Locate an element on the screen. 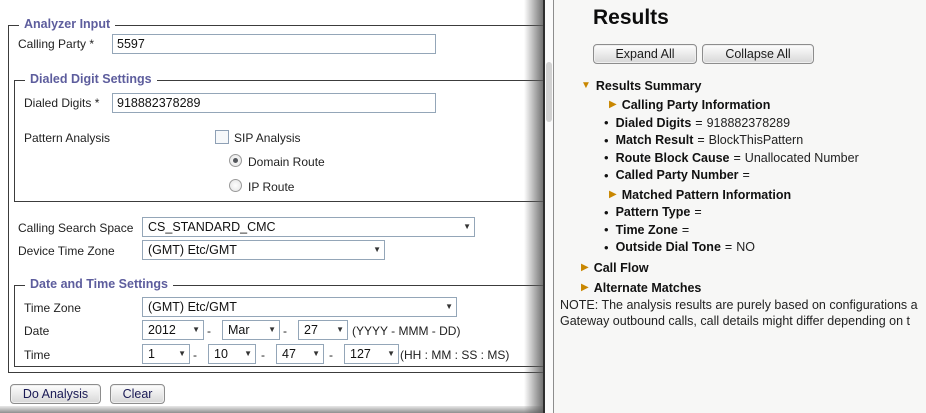 The width and height of the screenshot is (926, 413). tree-section-alternate-matches: ▶ Alternate Matches is located at coordinates (740, 289).